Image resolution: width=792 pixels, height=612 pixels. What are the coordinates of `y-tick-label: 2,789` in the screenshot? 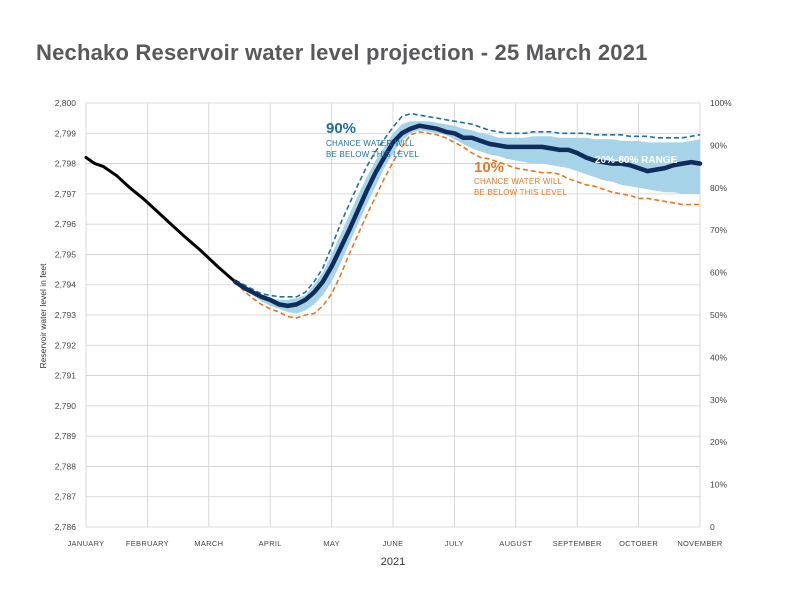 It's located at (66, 436).